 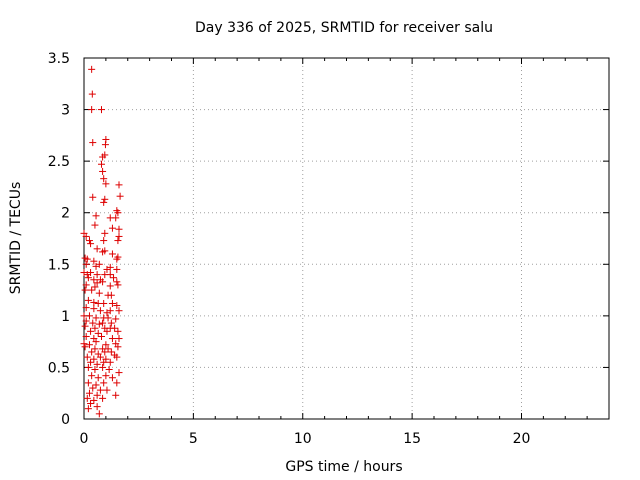 I want to click on x-tick-label: 10, so click(x=303, y=439).